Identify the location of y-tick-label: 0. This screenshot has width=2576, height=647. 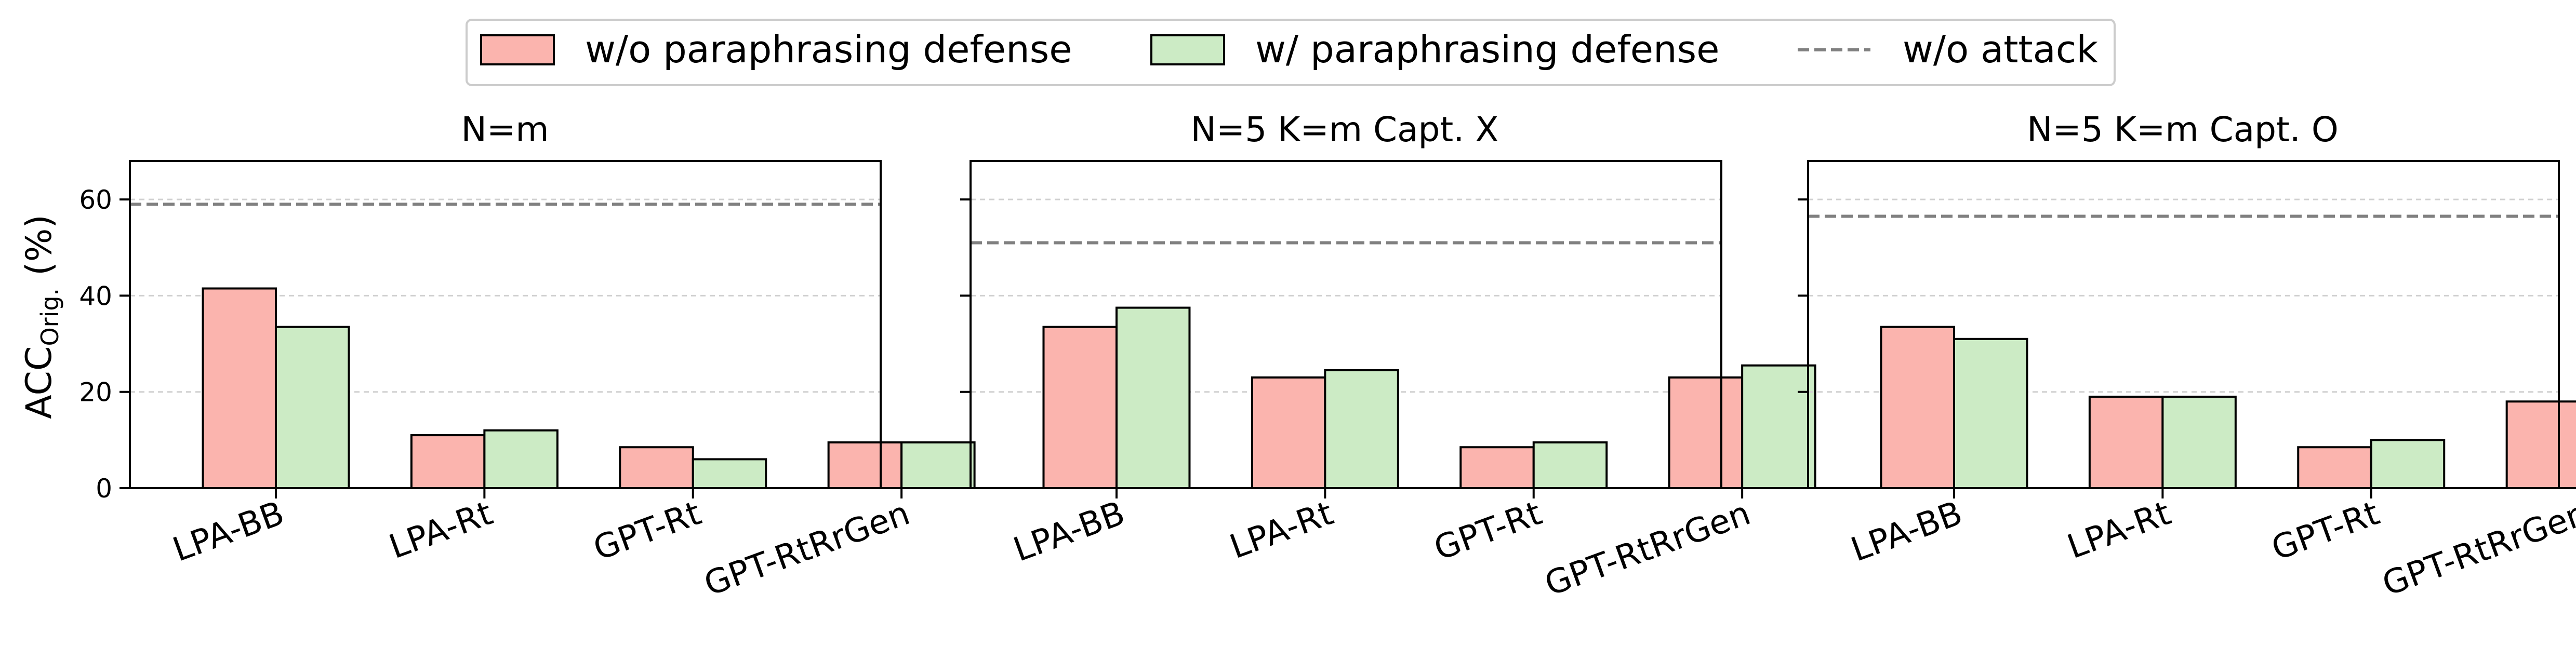
(104, 489).